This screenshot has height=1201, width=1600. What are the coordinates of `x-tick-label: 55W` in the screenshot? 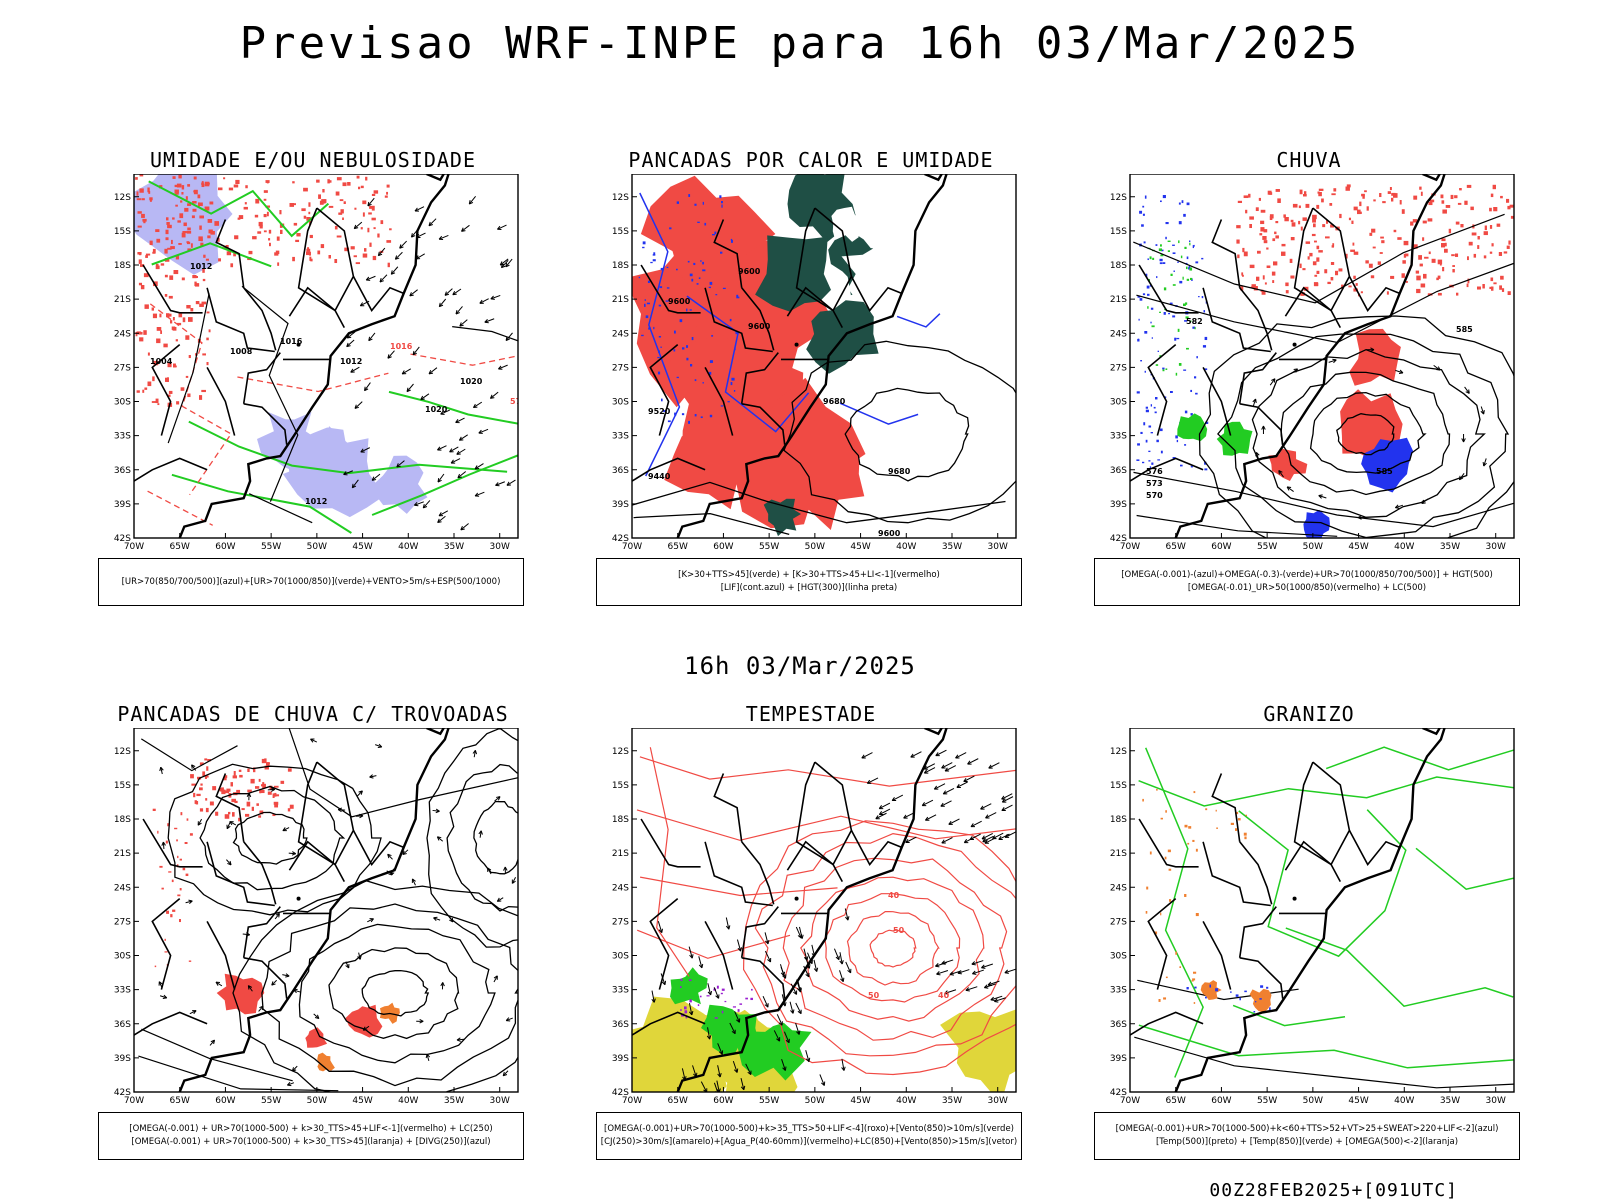 It's located at (1267, 547).